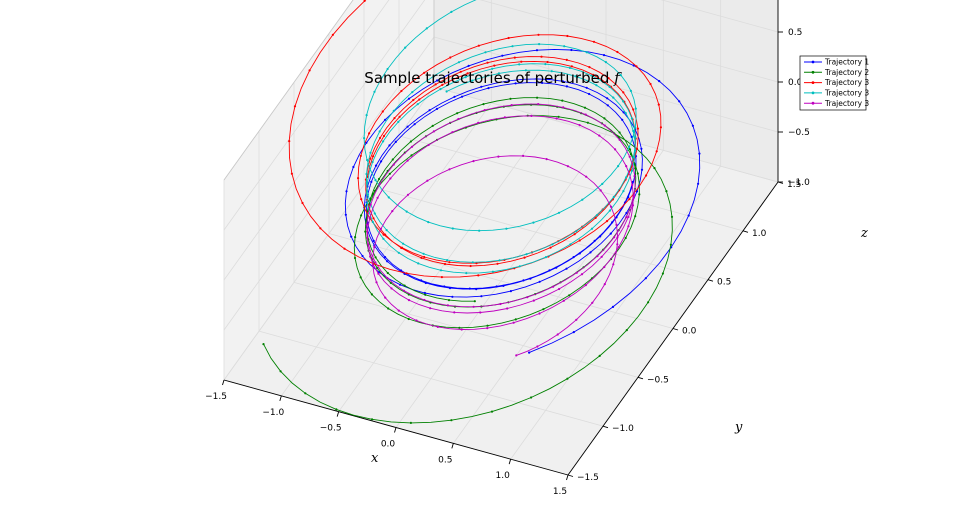  I want to click on x-tick-label: −1.5, so click(216, 397).